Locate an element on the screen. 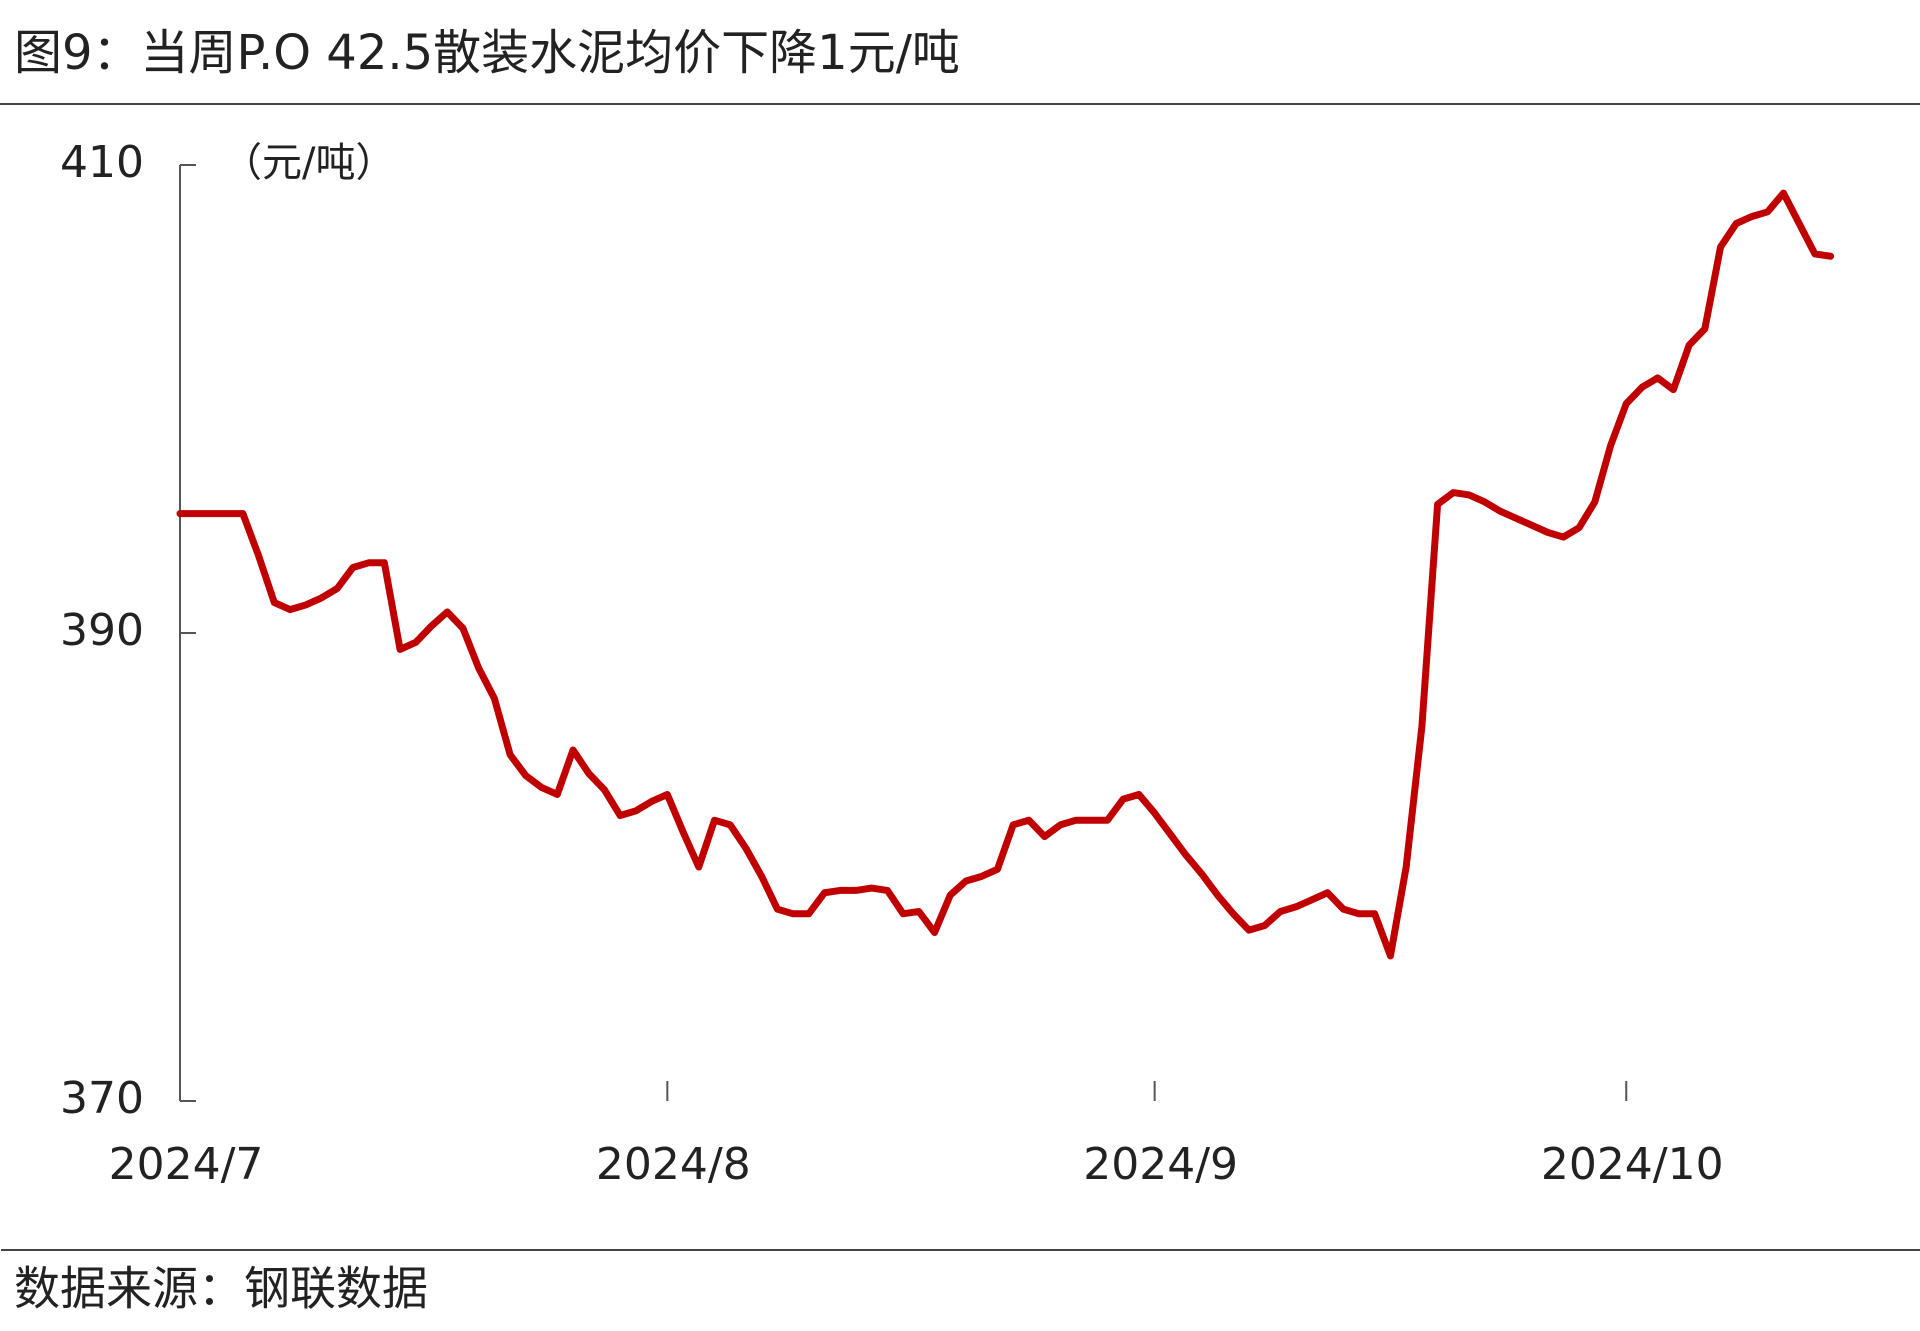 This screenshot has height=1331, width=1920. y-tick-label: 370 is located at coordinates (102, 1098).